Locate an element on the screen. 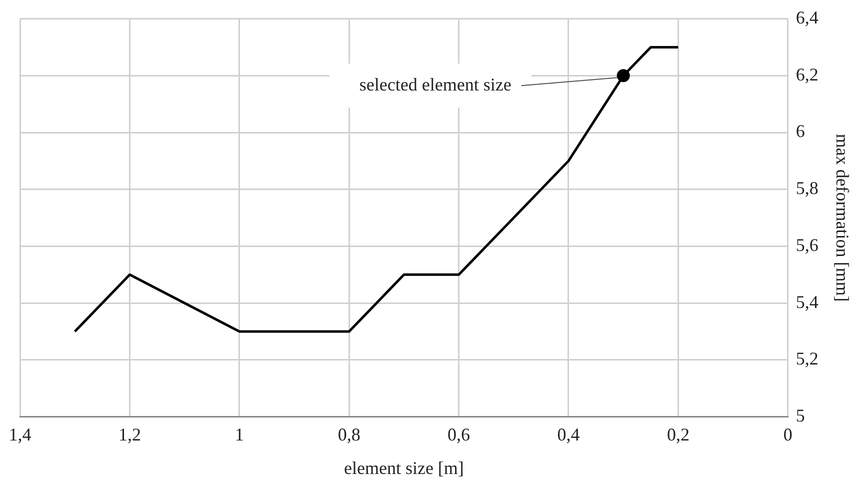 Image resolution: width=866 pixels, height=488 pixels. y-tick-label: 6,2 is located at coordinates (807, 74).